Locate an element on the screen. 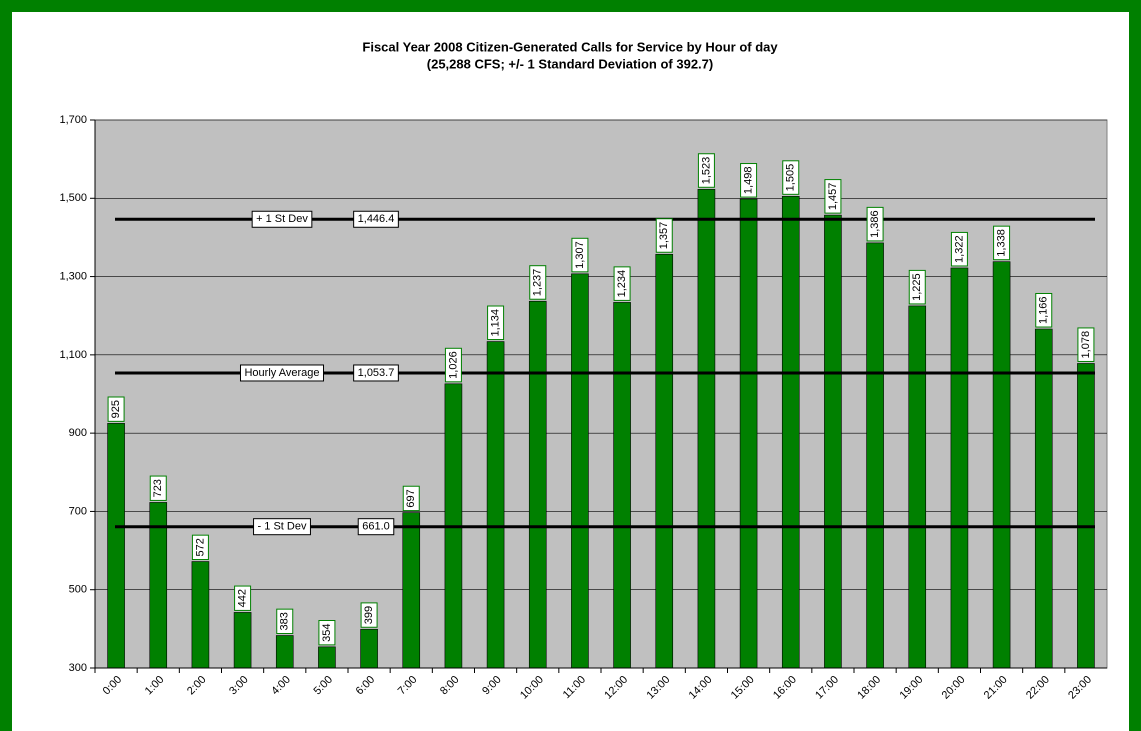  reference-value: 1,446.4 is located at coordinates (376, 219).